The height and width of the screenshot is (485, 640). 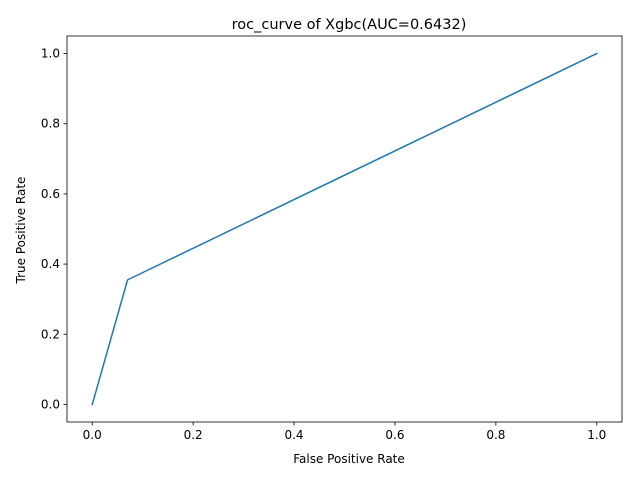 What do you see at coordinates (50, 264) in the screenshot?
I see `y-tick-label: 0.4` at bounding box center [50, 264].